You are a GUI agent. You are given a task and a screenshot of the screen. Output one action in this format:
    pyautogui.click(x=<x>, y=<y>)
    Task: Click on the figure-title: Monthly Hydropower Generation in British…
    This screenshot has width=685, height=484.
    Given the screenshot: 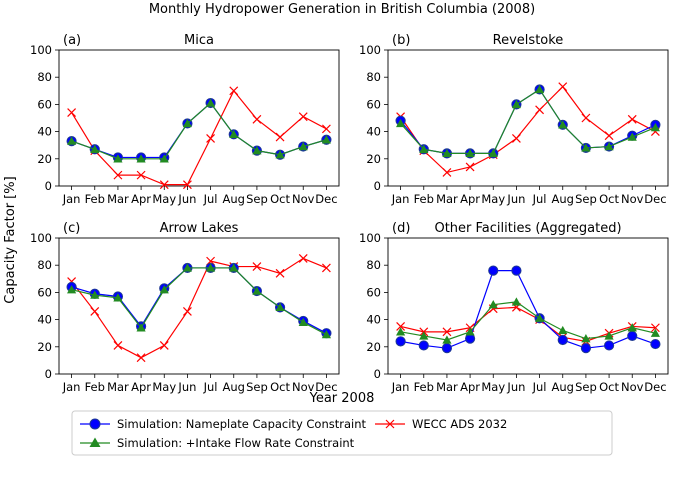 What is the action you would take?
    pyautogui.click(x=342, y=9)
    